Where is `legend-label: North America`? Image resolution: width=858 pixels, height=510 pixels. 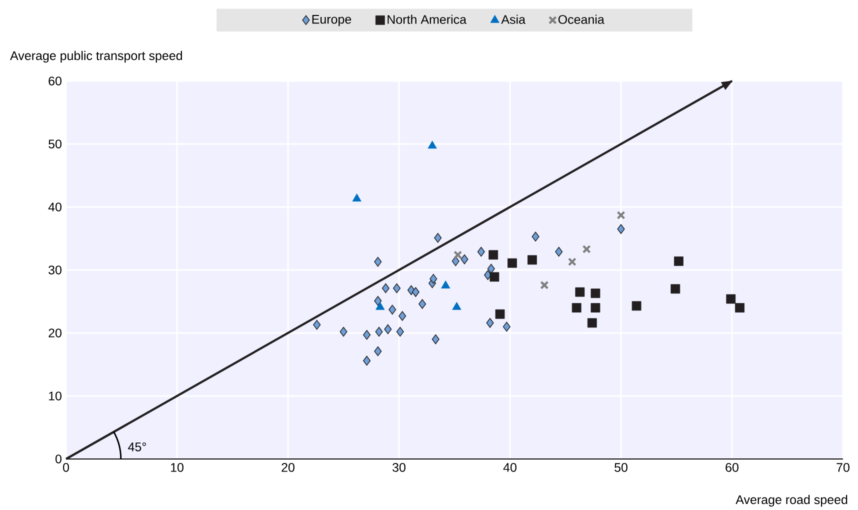
legend-label: North America is located at coordinates (427, 19).